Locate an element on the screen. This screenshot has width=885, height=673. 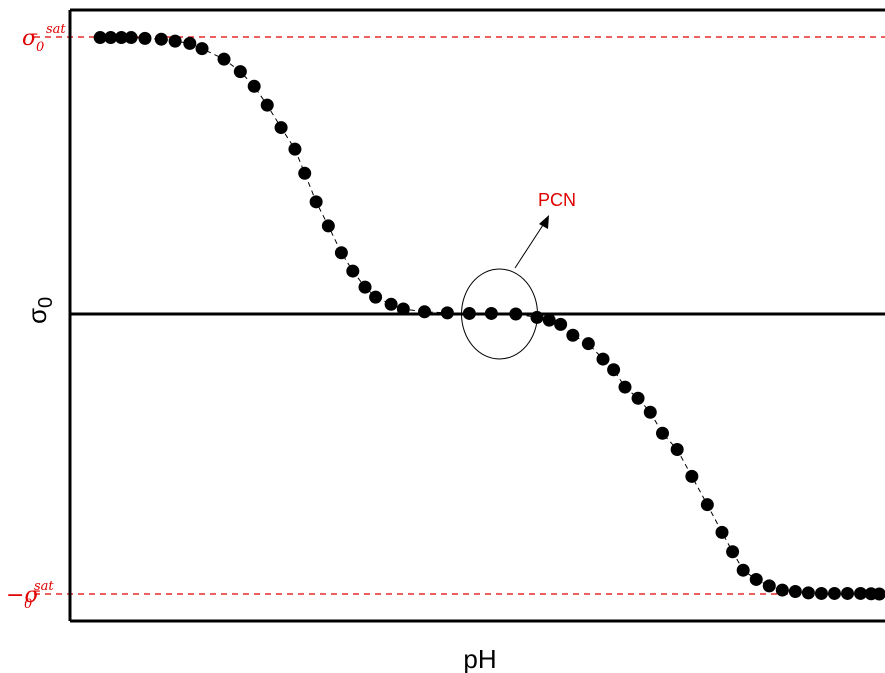
x-axis-label: pH is located at coordinates (479, 658).